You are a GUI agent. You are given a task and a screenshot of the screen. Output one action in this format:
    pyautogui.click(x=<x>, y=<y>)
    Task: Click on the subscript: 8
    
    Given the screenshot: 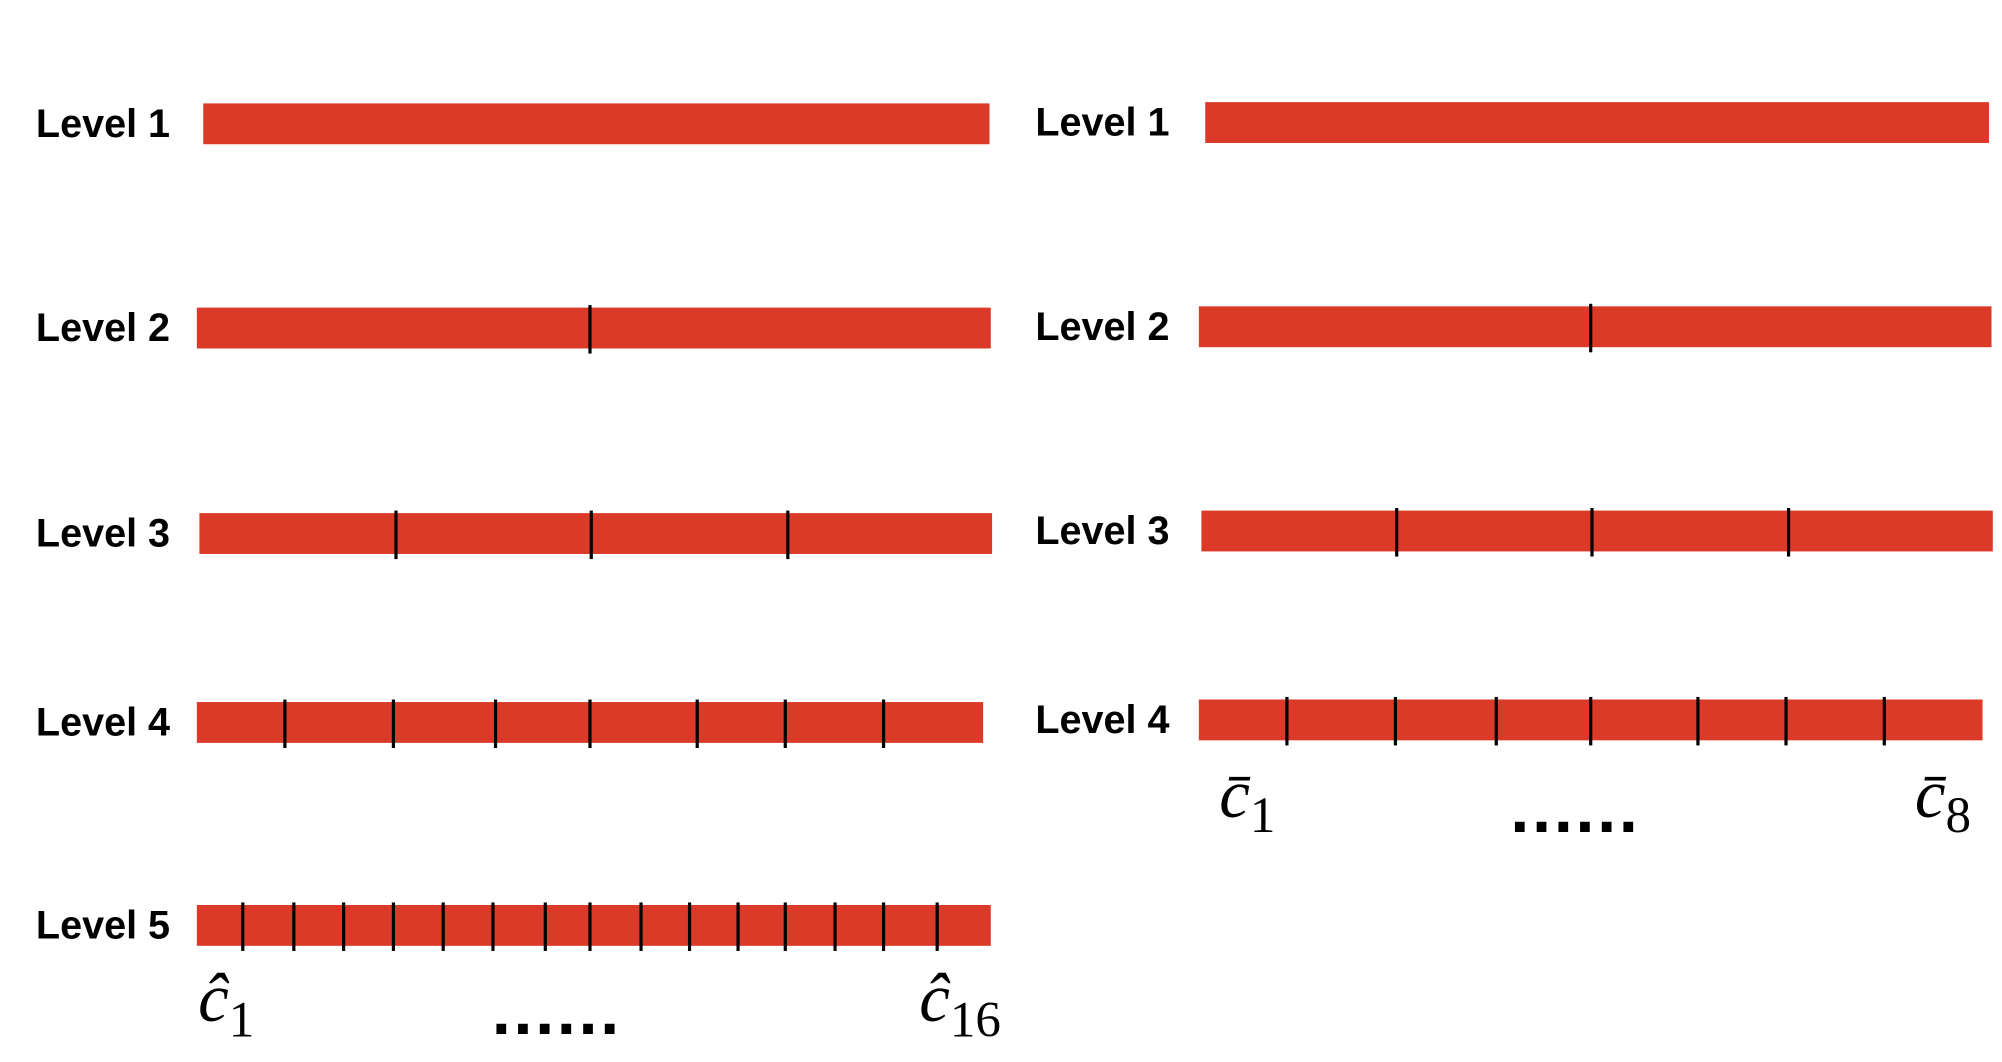 What is the action you would take?
    pyautogui.click(x=1959, y=816)
    